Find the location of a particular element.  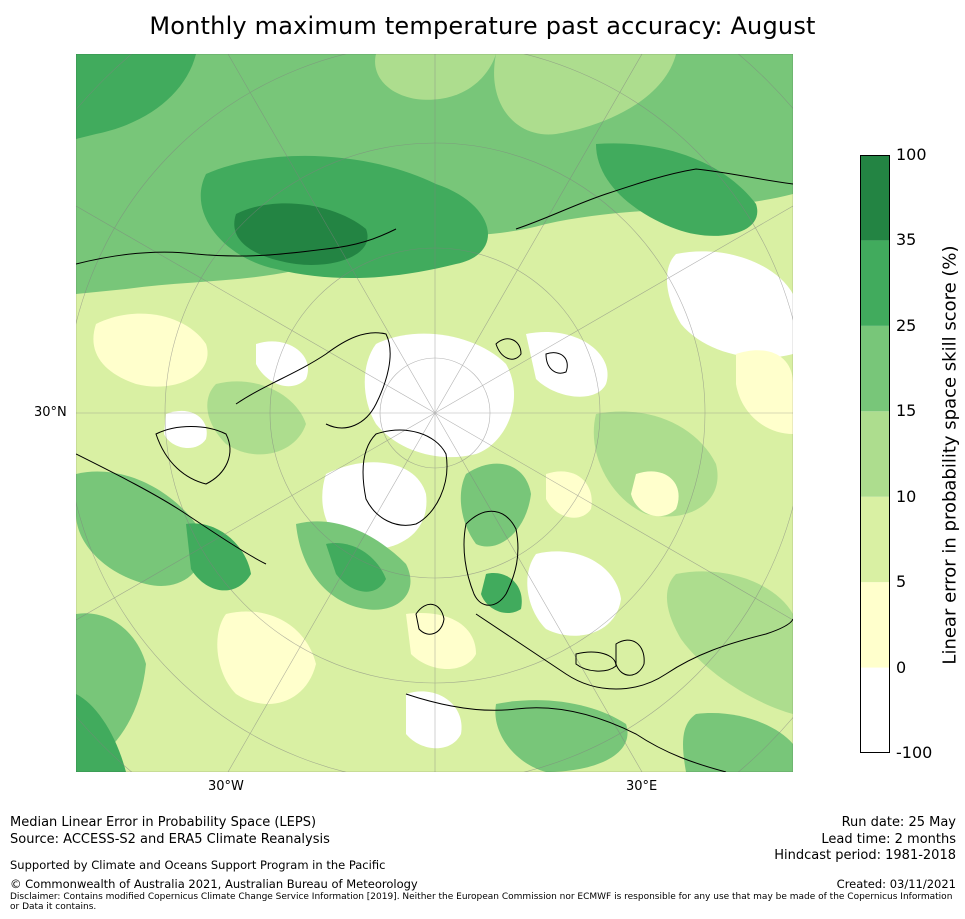

patch-pacific-right-dark is located at coordinates (677, 189).